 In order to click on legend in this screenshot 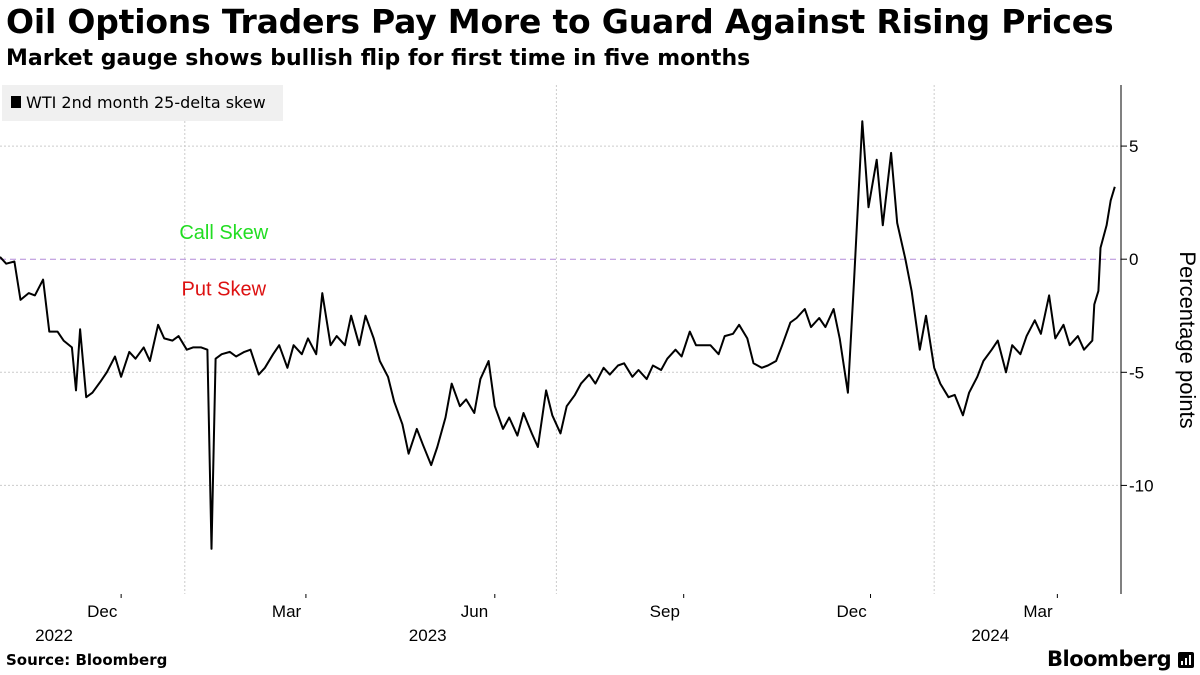, I will do `click(142, 103)`.